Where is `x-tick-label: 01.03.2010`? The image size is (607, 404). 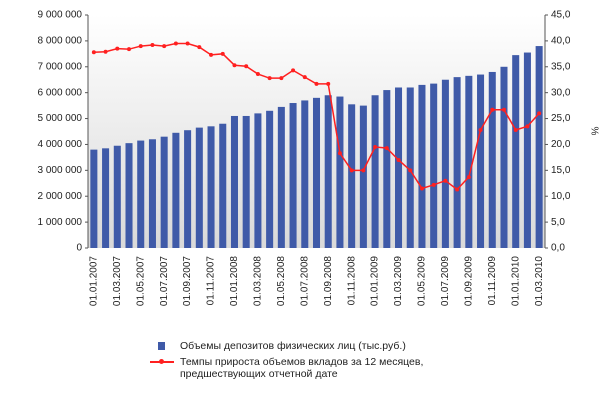
x-tick-label: 01.03.2010 is located at coordinates (539, 281).